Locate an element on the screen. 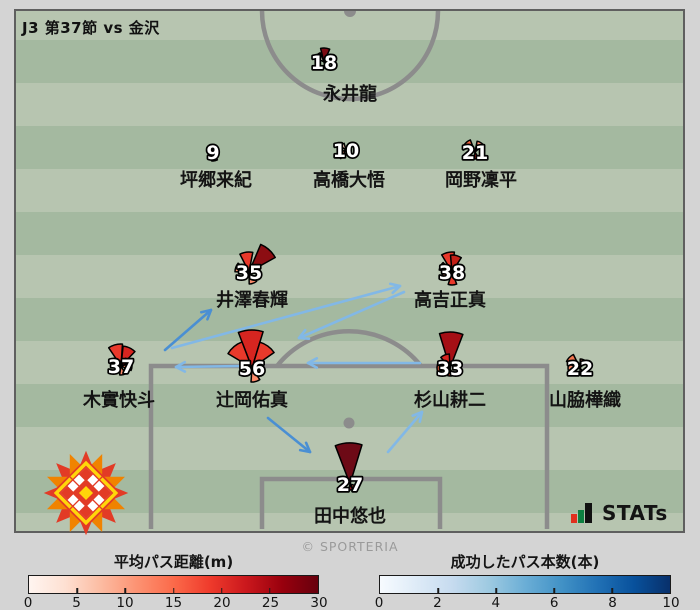  legend-tick-label: 2 is located at coordinates (437, 602).